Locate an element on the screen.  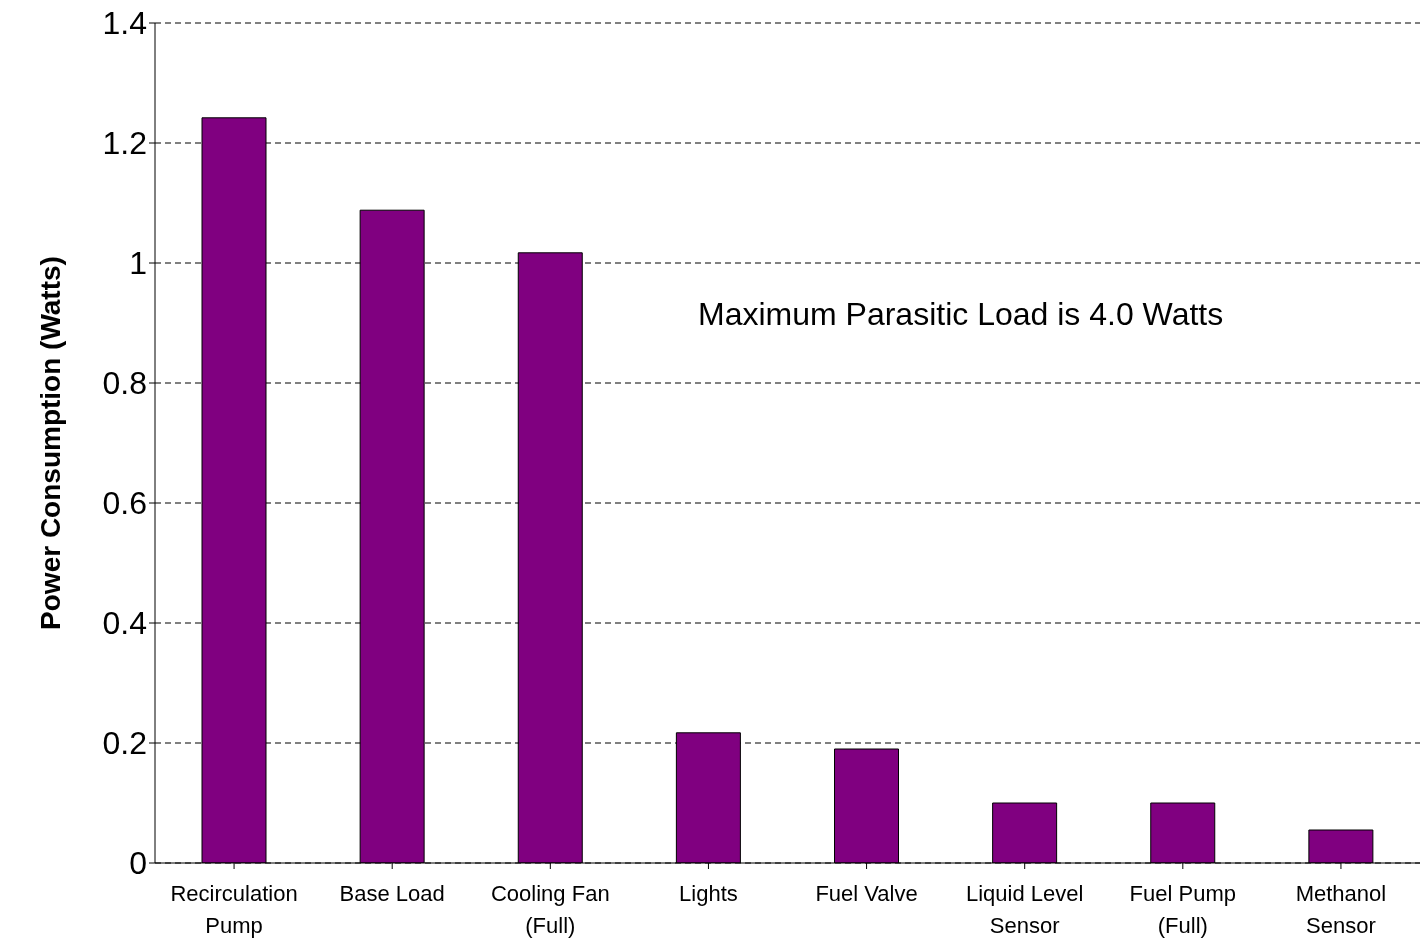
annotation: Maximum Parasitic Load is 4.0 Watts is located at coordinates (961, 314).